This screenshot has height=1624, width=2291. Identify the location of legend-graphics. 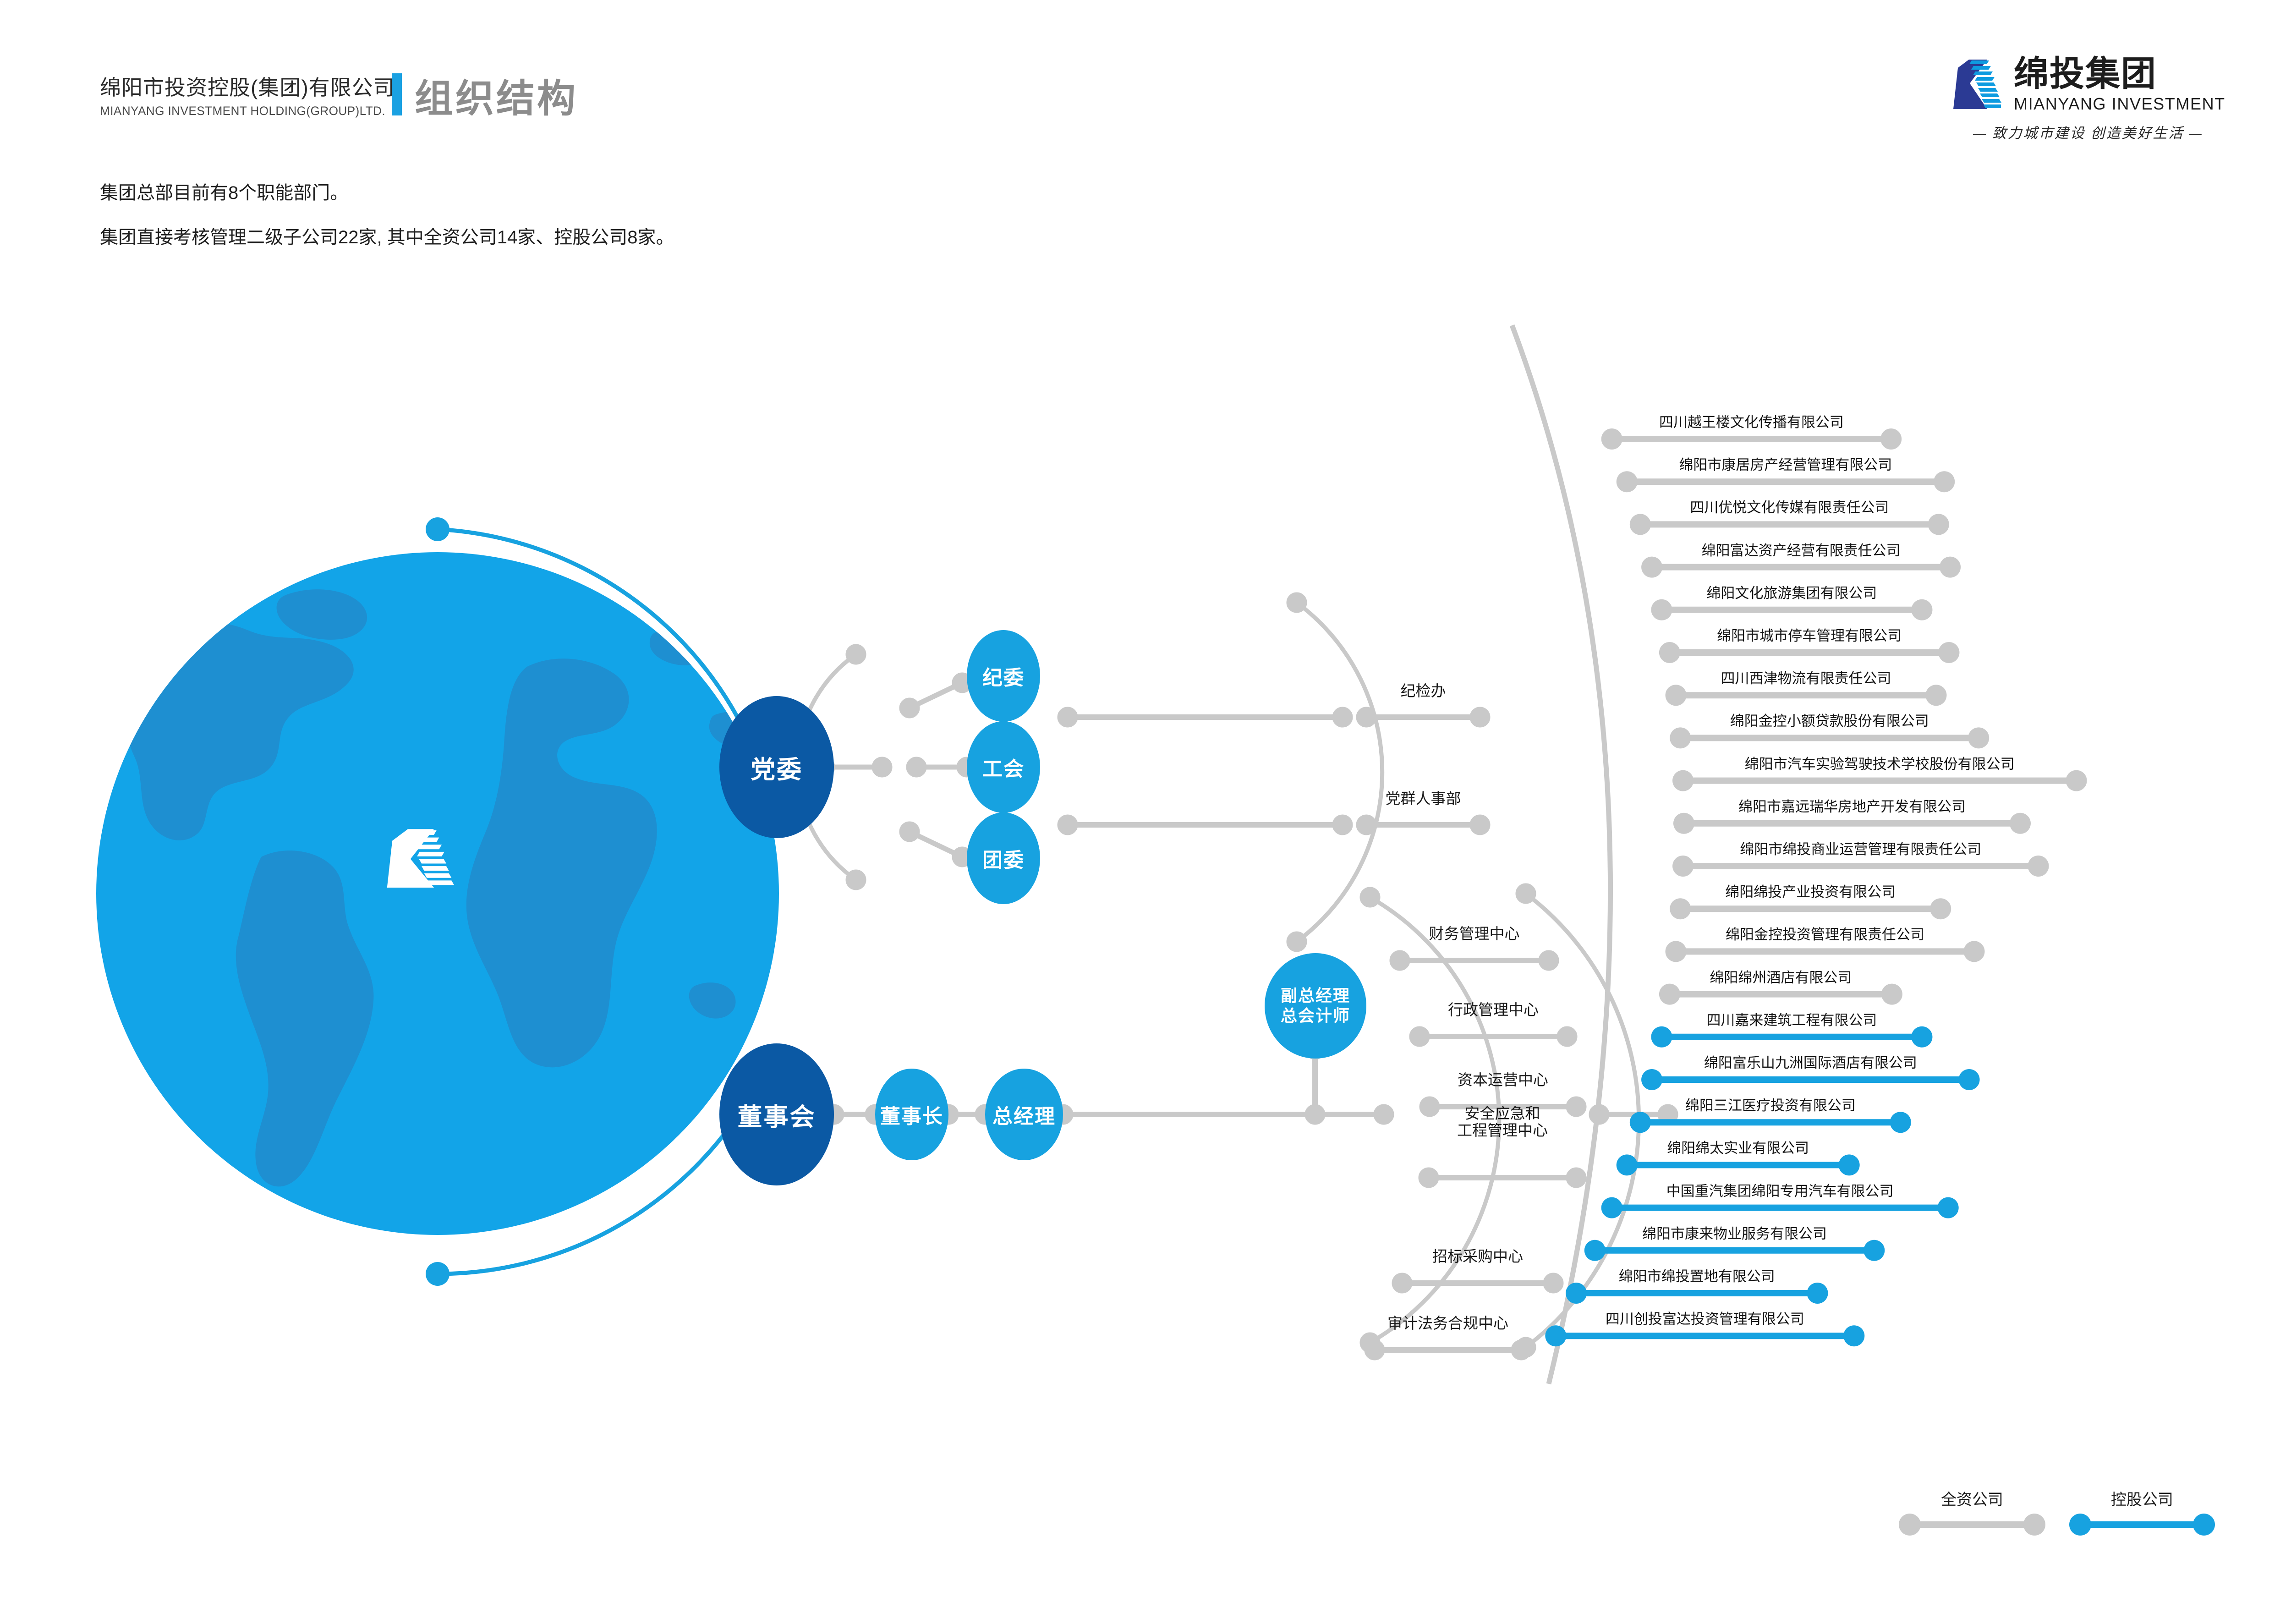
(2057, 1525).